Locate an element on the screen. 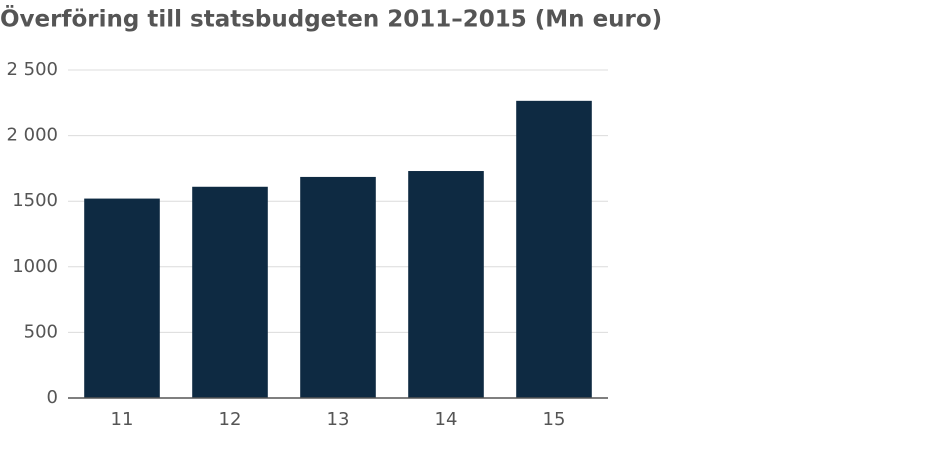 Image resolution: width=937 pixels, height=458 pixels. y-tick-label: 2 500 is located at coordinates (32, 69).